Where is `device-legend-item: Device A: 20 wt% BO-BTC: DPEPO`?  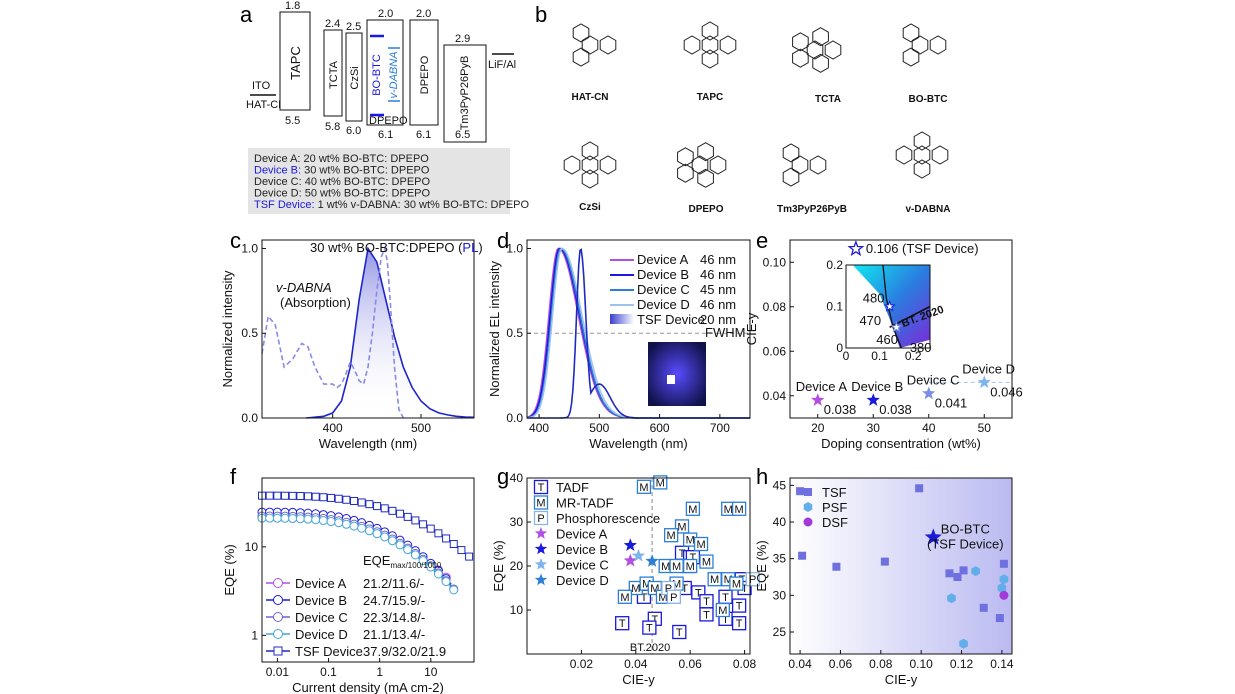 device-legend-item: Device A: 20 wt% BO-BTC: DPEPO is located at coordinates (341, 159).